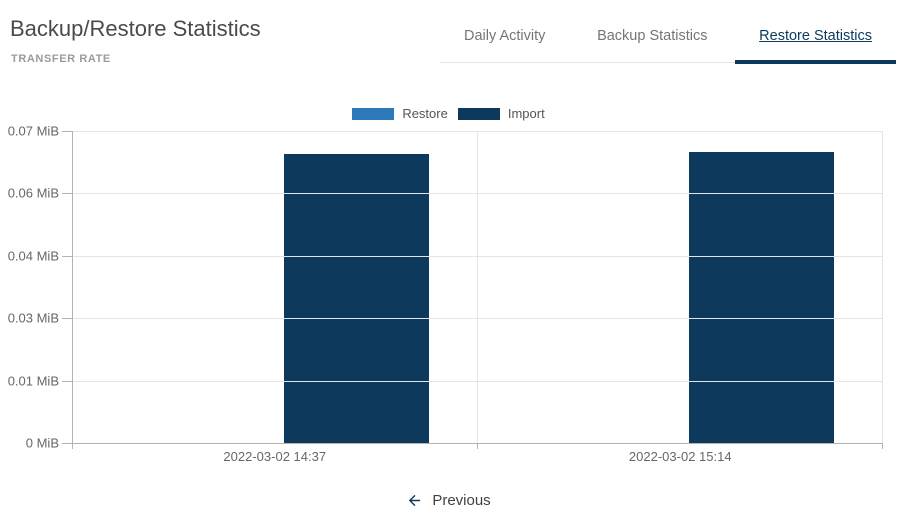 The height and width of the screenshot is (528, 897). I want to click on legend-item-import: Import, so click(501, 113).